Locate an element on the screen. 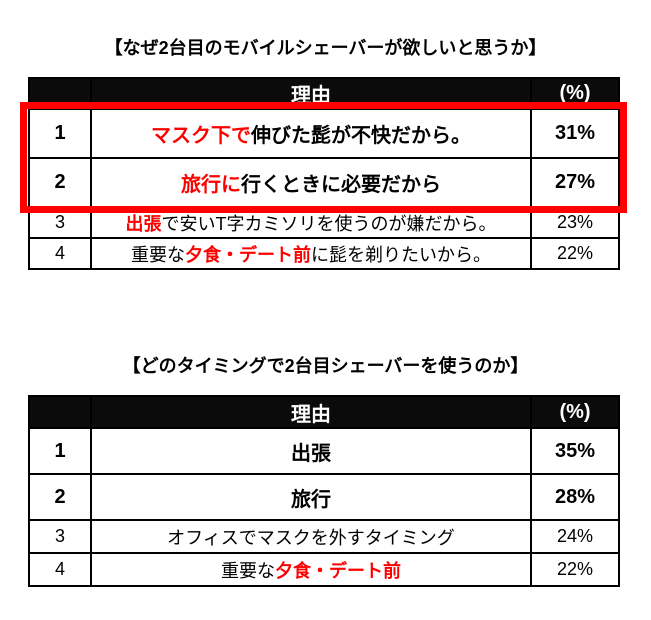 This screenshot has width=651, height=620. reason-cell: オフィスでマスクを外すタイミング is located at coordinates (311, 536).